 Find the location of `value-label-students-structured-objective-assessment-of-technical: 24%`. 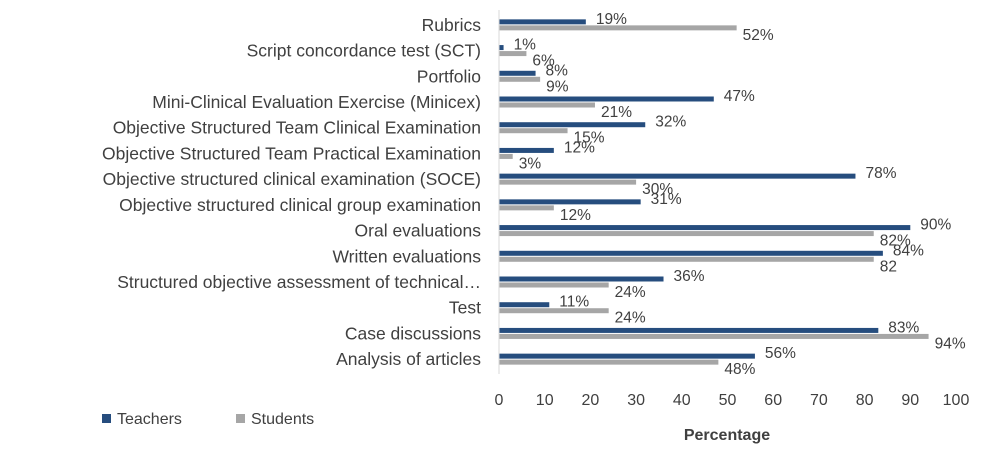

value-label-students-structured-objective-assessment-of-technical: 24% is located at coordinates (630, 292).